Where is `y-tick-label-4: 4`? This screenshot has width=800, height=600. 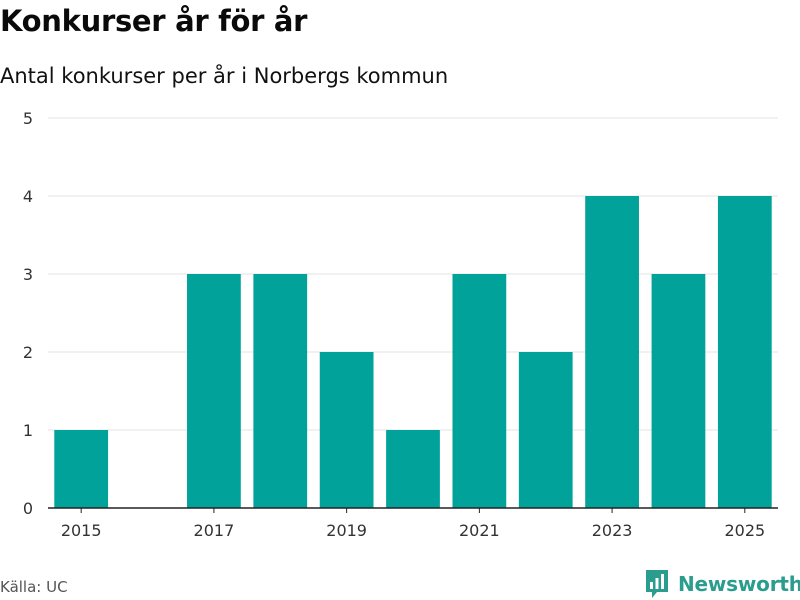
y-tick-label-4: 4 is located at coordinates (28, 196).